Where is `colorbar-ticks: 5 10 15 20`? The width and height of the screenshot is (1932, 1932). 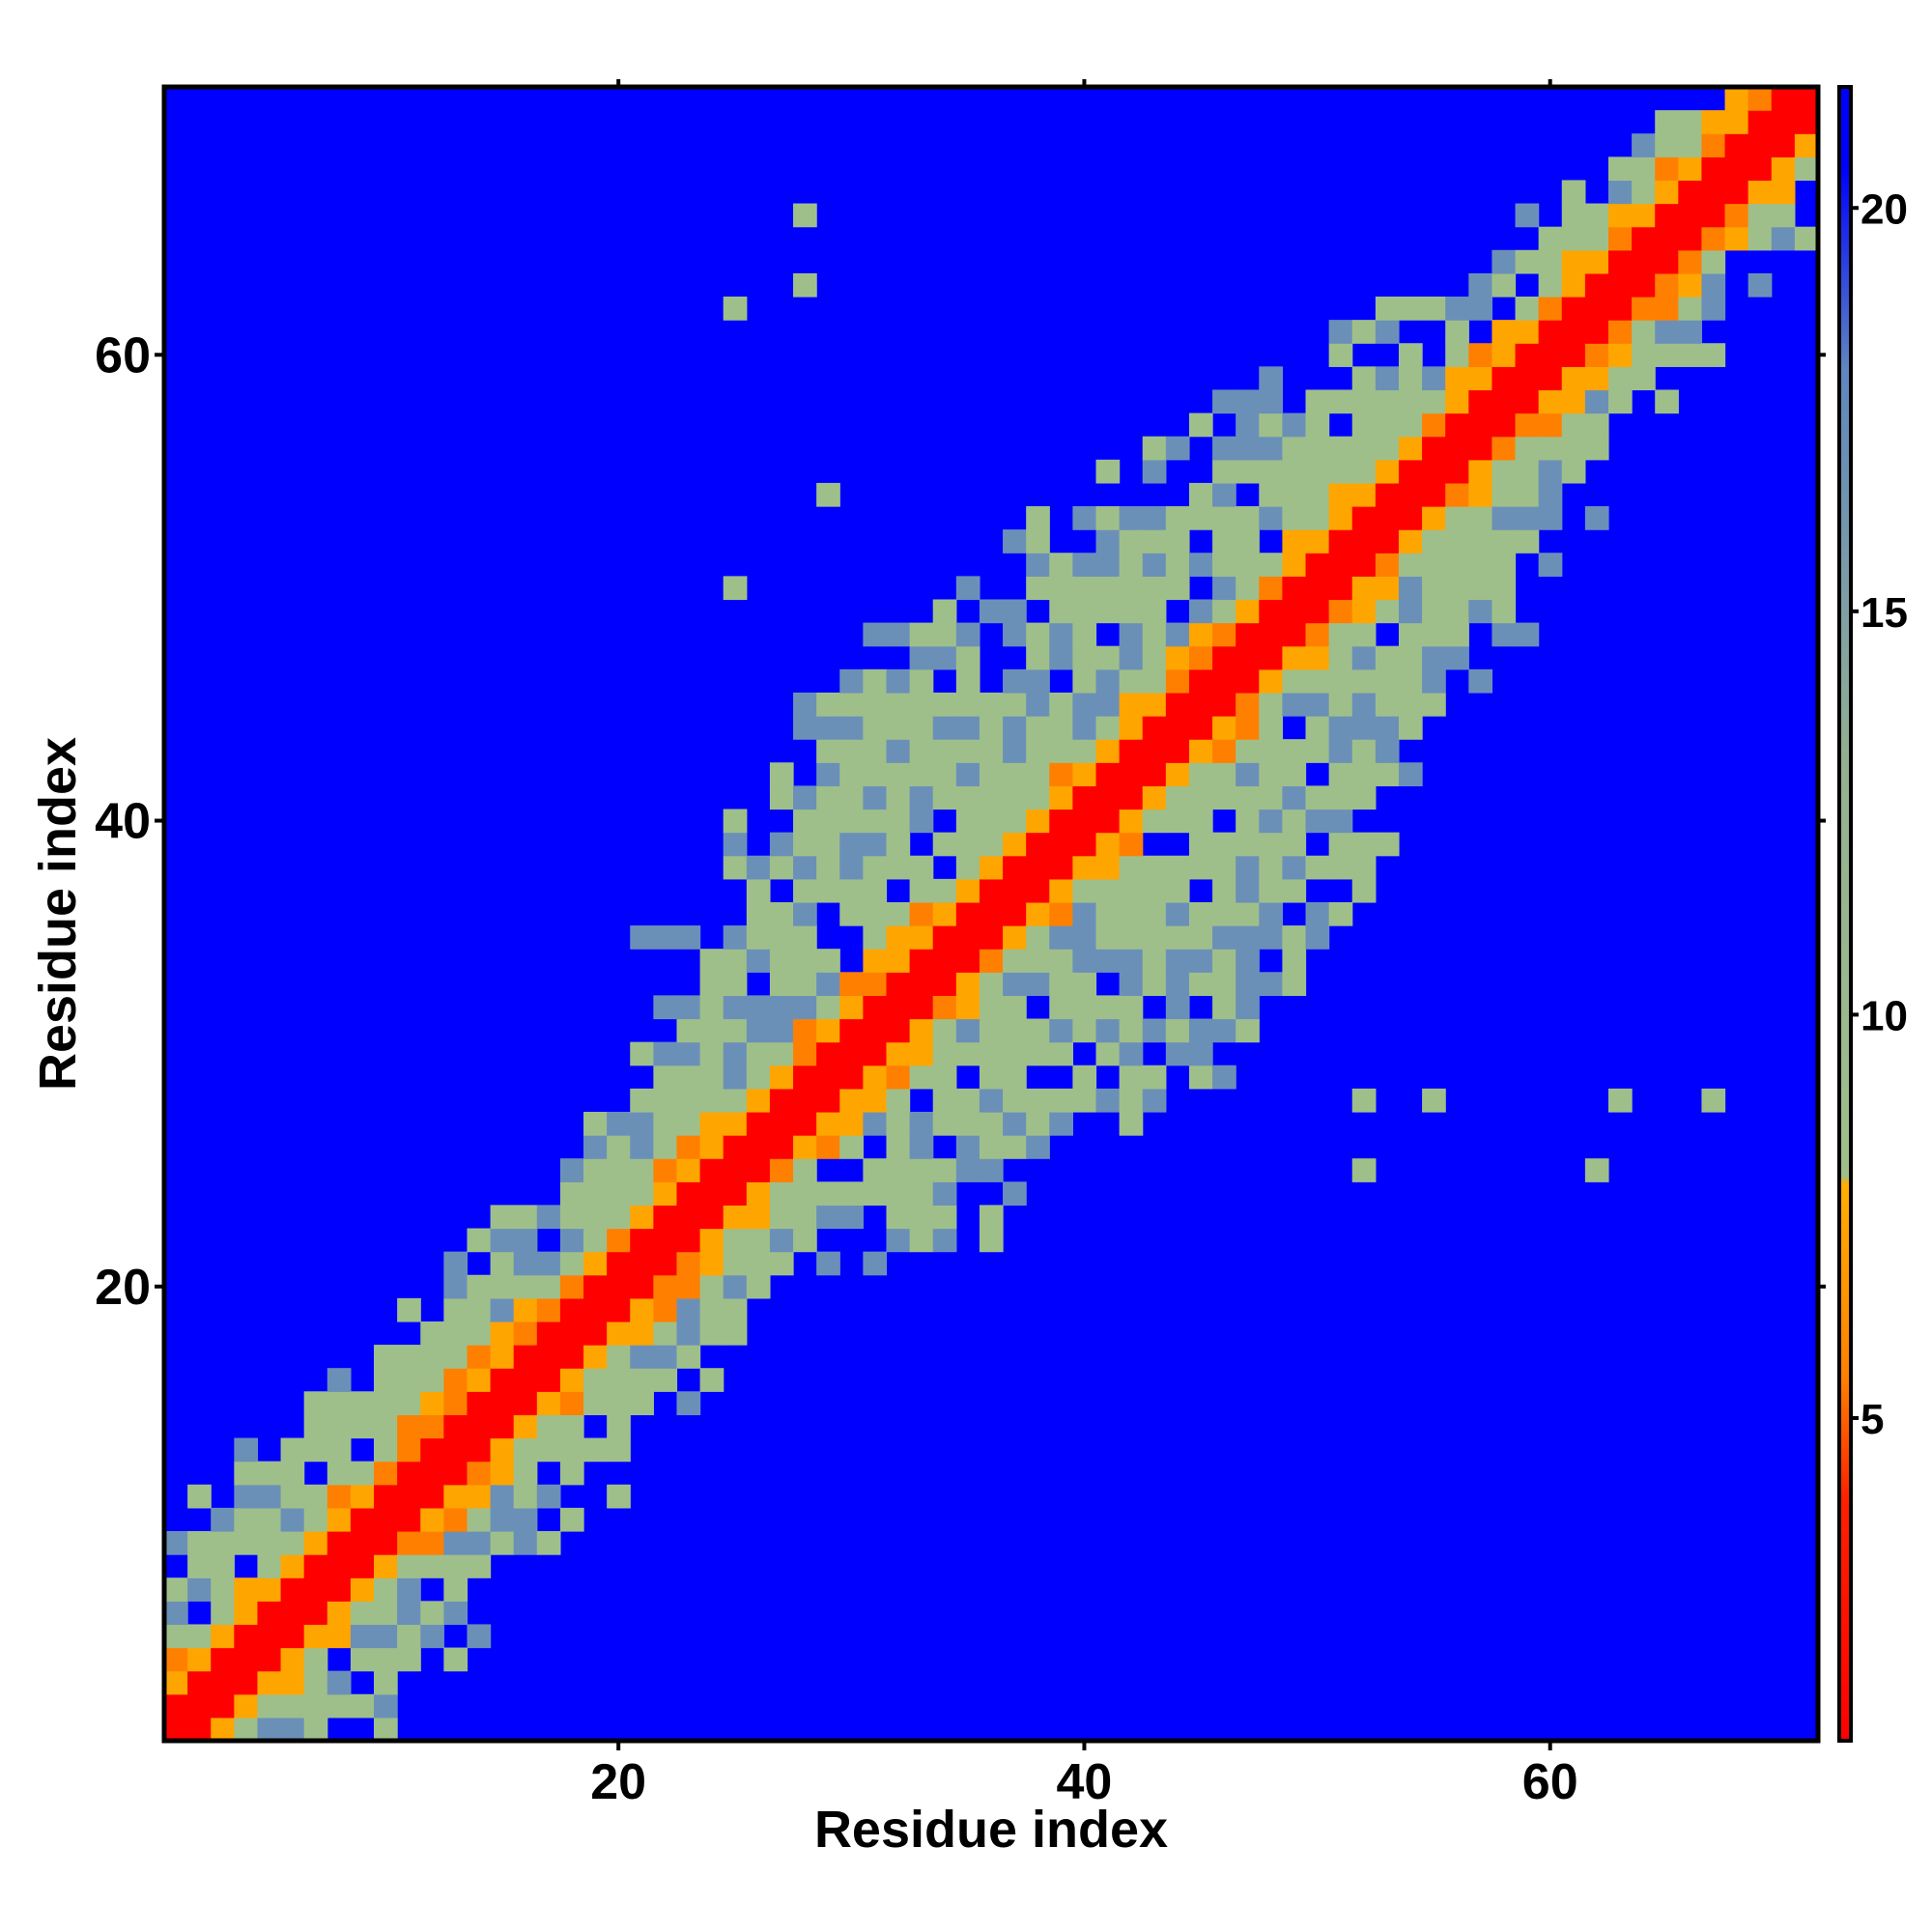 colorbar-ticks: 5 10 15 20 is located at coordinates (1879, 814).